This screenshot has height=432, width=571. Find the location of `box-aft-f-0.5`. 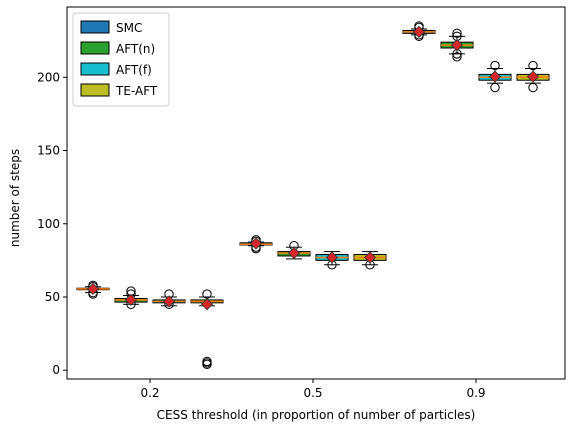

box-aft-f-0.5 is located at coordinates (332, 260).